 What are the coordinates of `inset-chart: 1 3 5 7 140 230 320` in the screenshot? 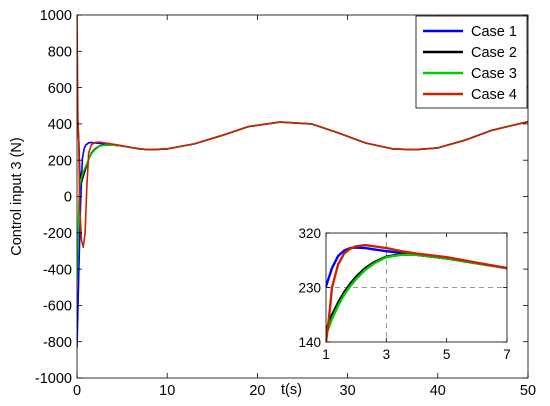 It's located at (404, 294).